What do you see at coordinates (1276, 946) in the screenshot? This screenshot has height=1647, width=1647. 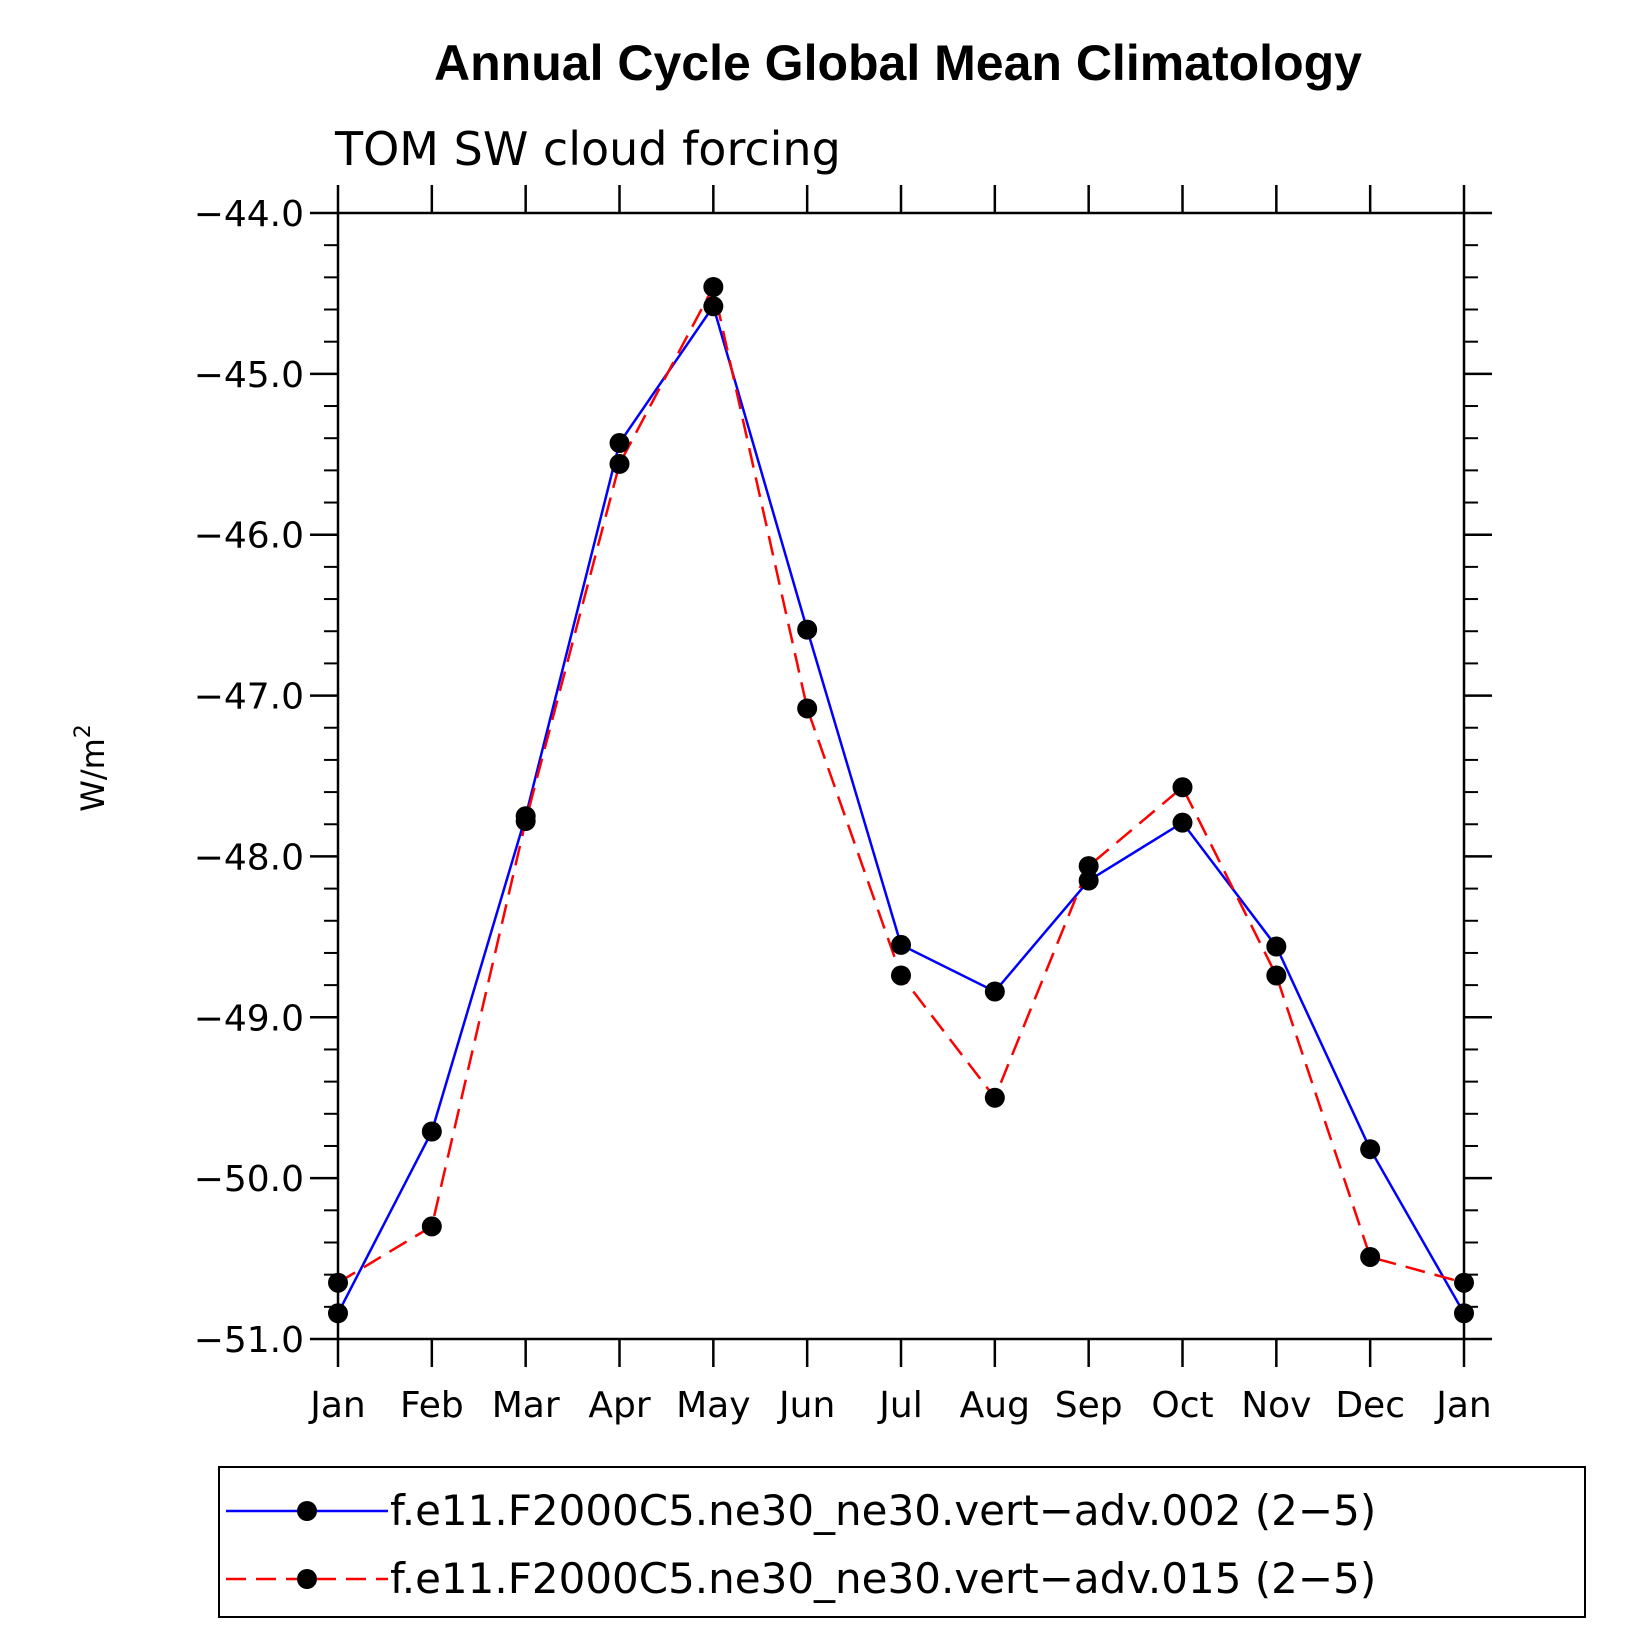 I see `series-1-point-nov` at bounding box center [1276, 946].